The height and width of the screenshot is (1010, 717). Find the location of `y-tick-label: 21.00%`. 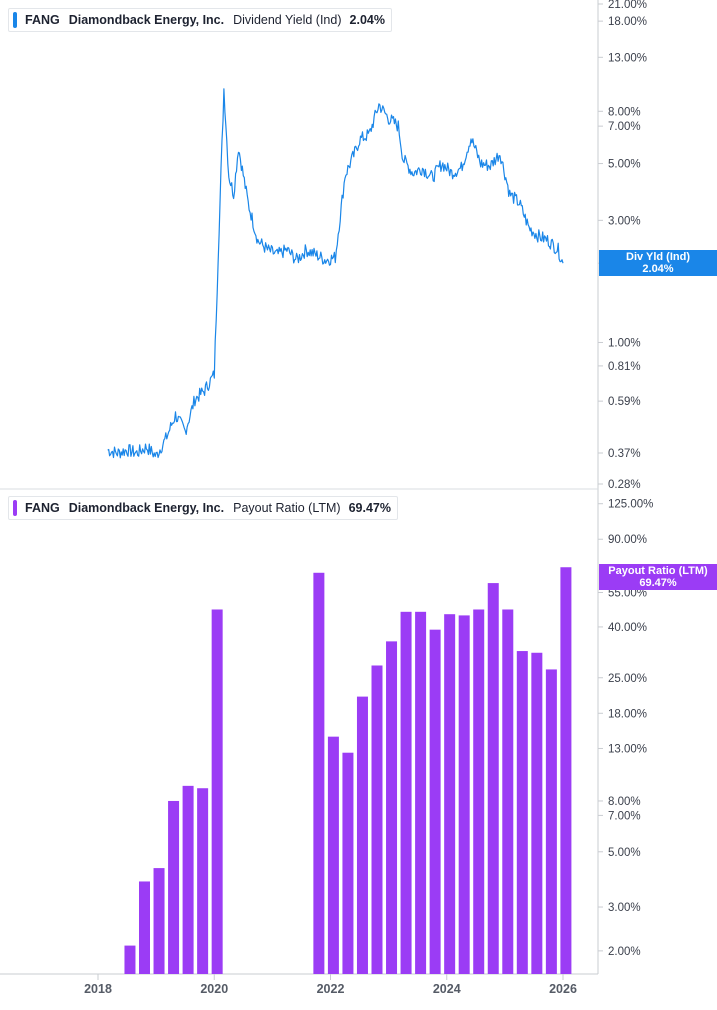

y-tick-label: 21.00% is located at coordinates (627, 5).